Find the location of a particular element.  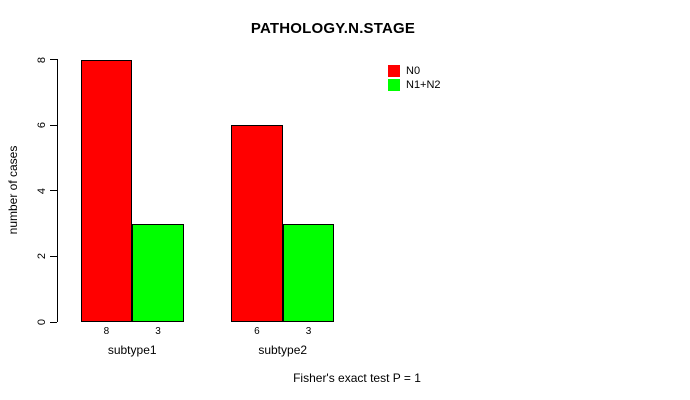

bar-value-label: 6 is located at coordinates (257, 331).